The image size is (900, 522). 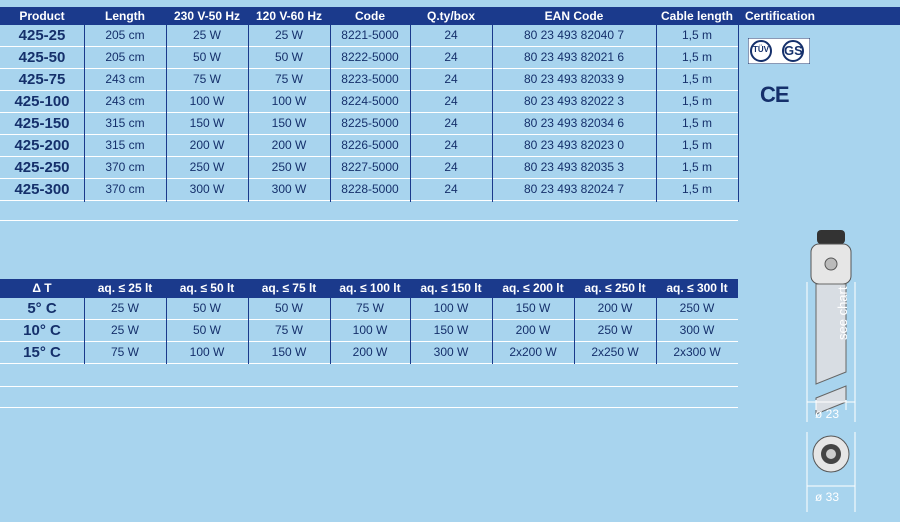 What do you see at coordinates (369, 309) in the screenshot?
I see `table-row: 5° C 25 W 50 W 50 W 75 W 100 W 150 W 200 W 250 W` at bounding box center [369, 309].